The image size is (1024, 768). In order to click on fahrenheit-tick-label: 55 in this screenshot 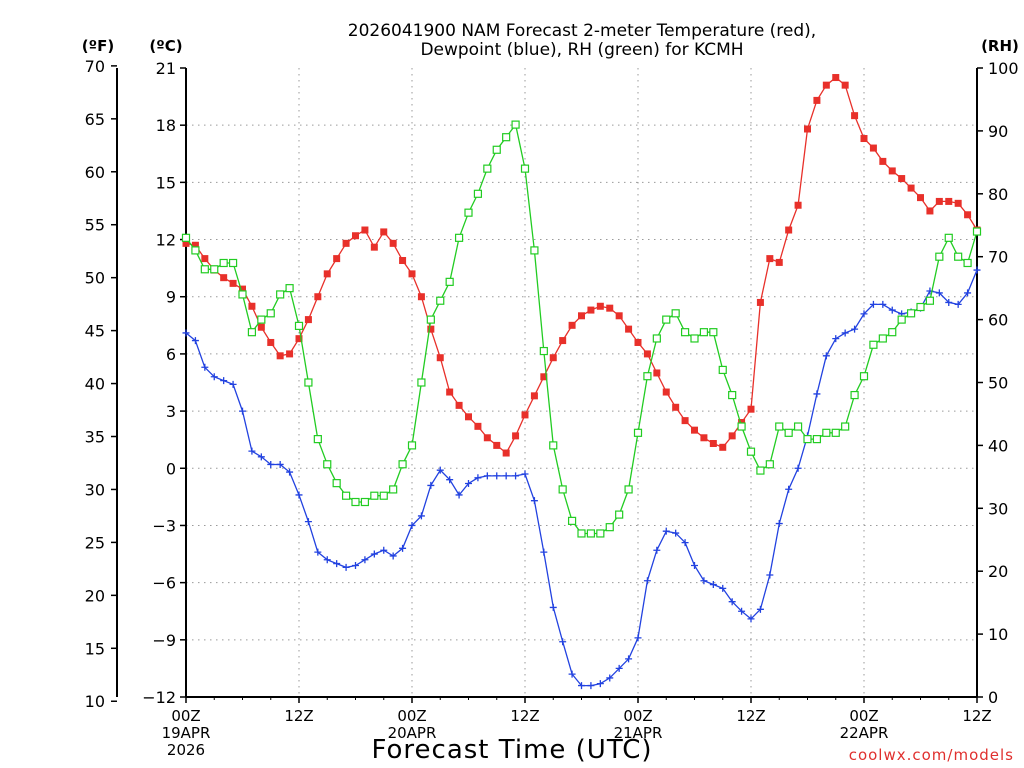, I will do `click(95, 225)`.